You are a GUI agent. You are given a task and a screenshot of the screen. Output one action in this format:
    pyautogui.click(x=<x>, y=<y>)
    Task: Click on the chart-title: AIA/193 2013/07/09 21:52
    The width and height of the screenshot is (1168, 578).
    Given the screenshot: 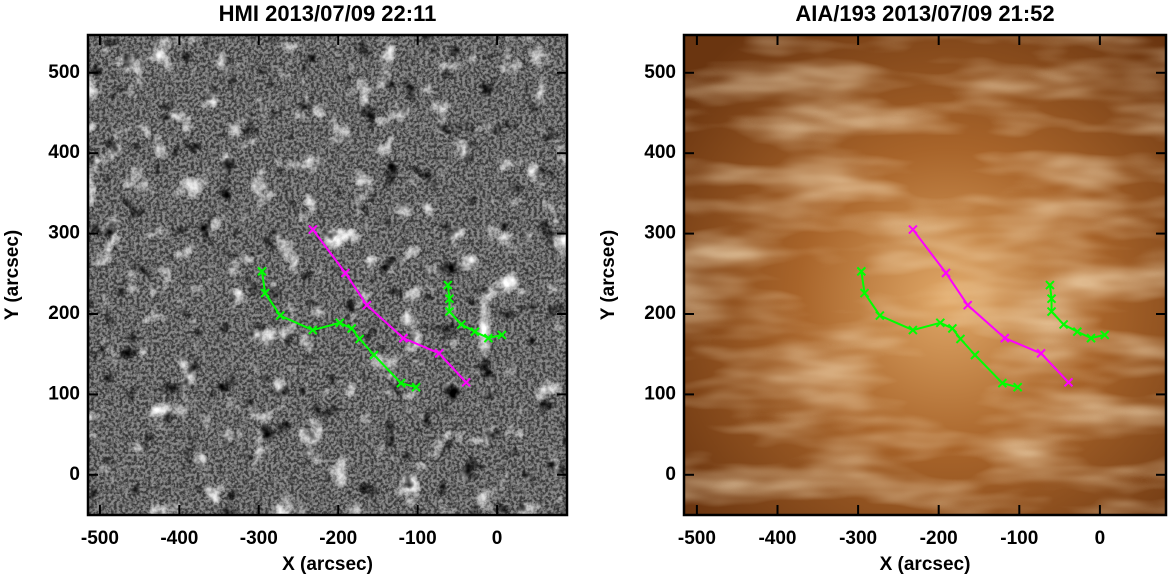 What is the action you would take?
    pyautogui.click(x=924, y=13)
    